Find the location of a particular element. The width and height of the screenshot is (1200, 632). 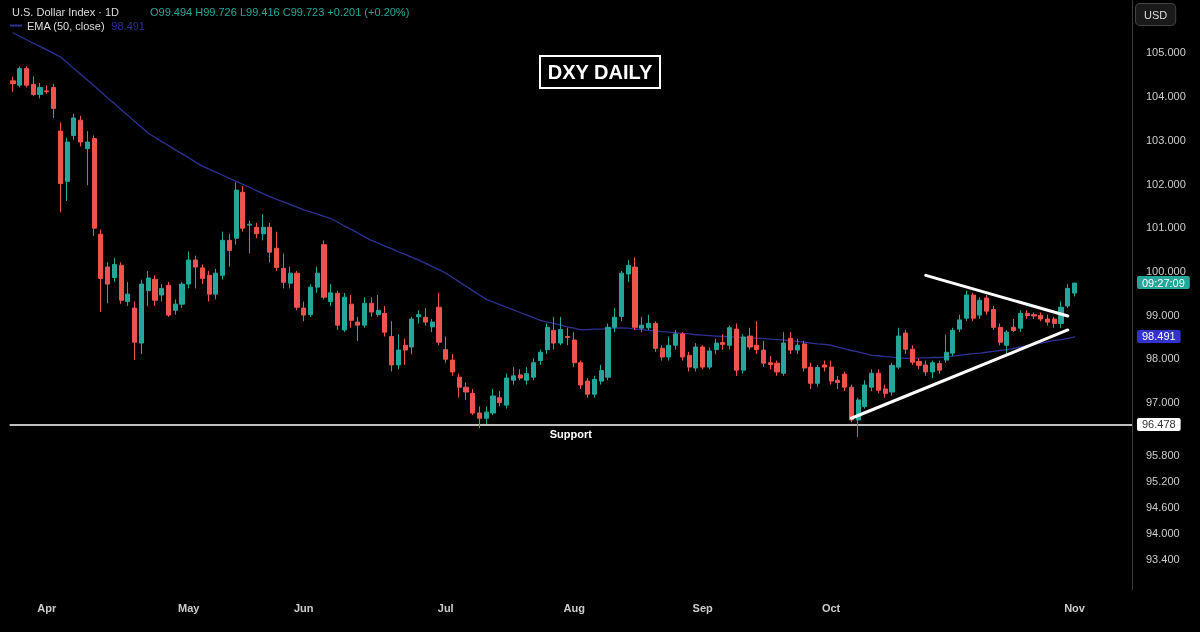

y-tick-label: 102.000 is located at coordinates (1166, 183).